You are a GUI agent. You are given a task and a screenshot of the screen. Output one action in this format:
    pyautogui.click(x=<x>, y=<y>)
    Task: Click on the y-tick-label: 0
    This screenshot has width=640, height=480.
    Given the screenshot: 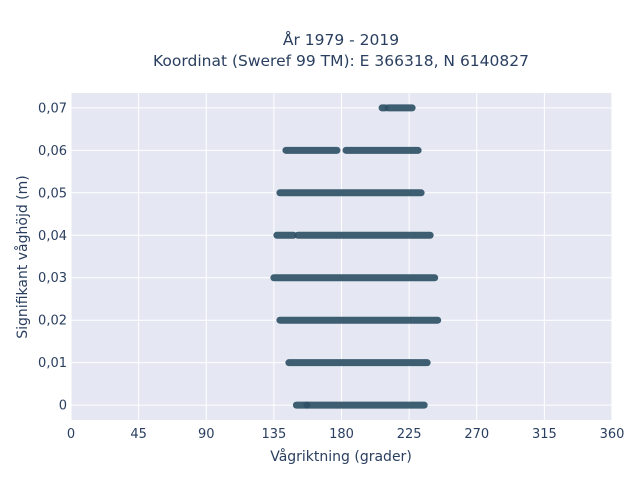 What is the action you would take?
    pyautogui.click(x=63, y=406)
    